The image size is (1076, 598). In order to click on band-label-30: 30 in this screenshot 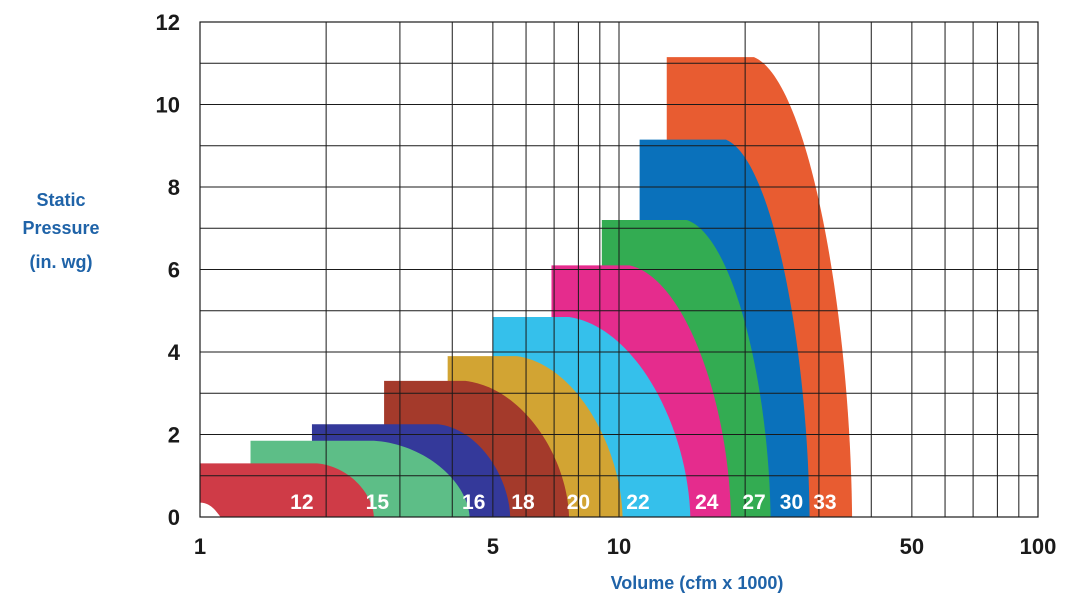, I will do `click(791, 502)`.